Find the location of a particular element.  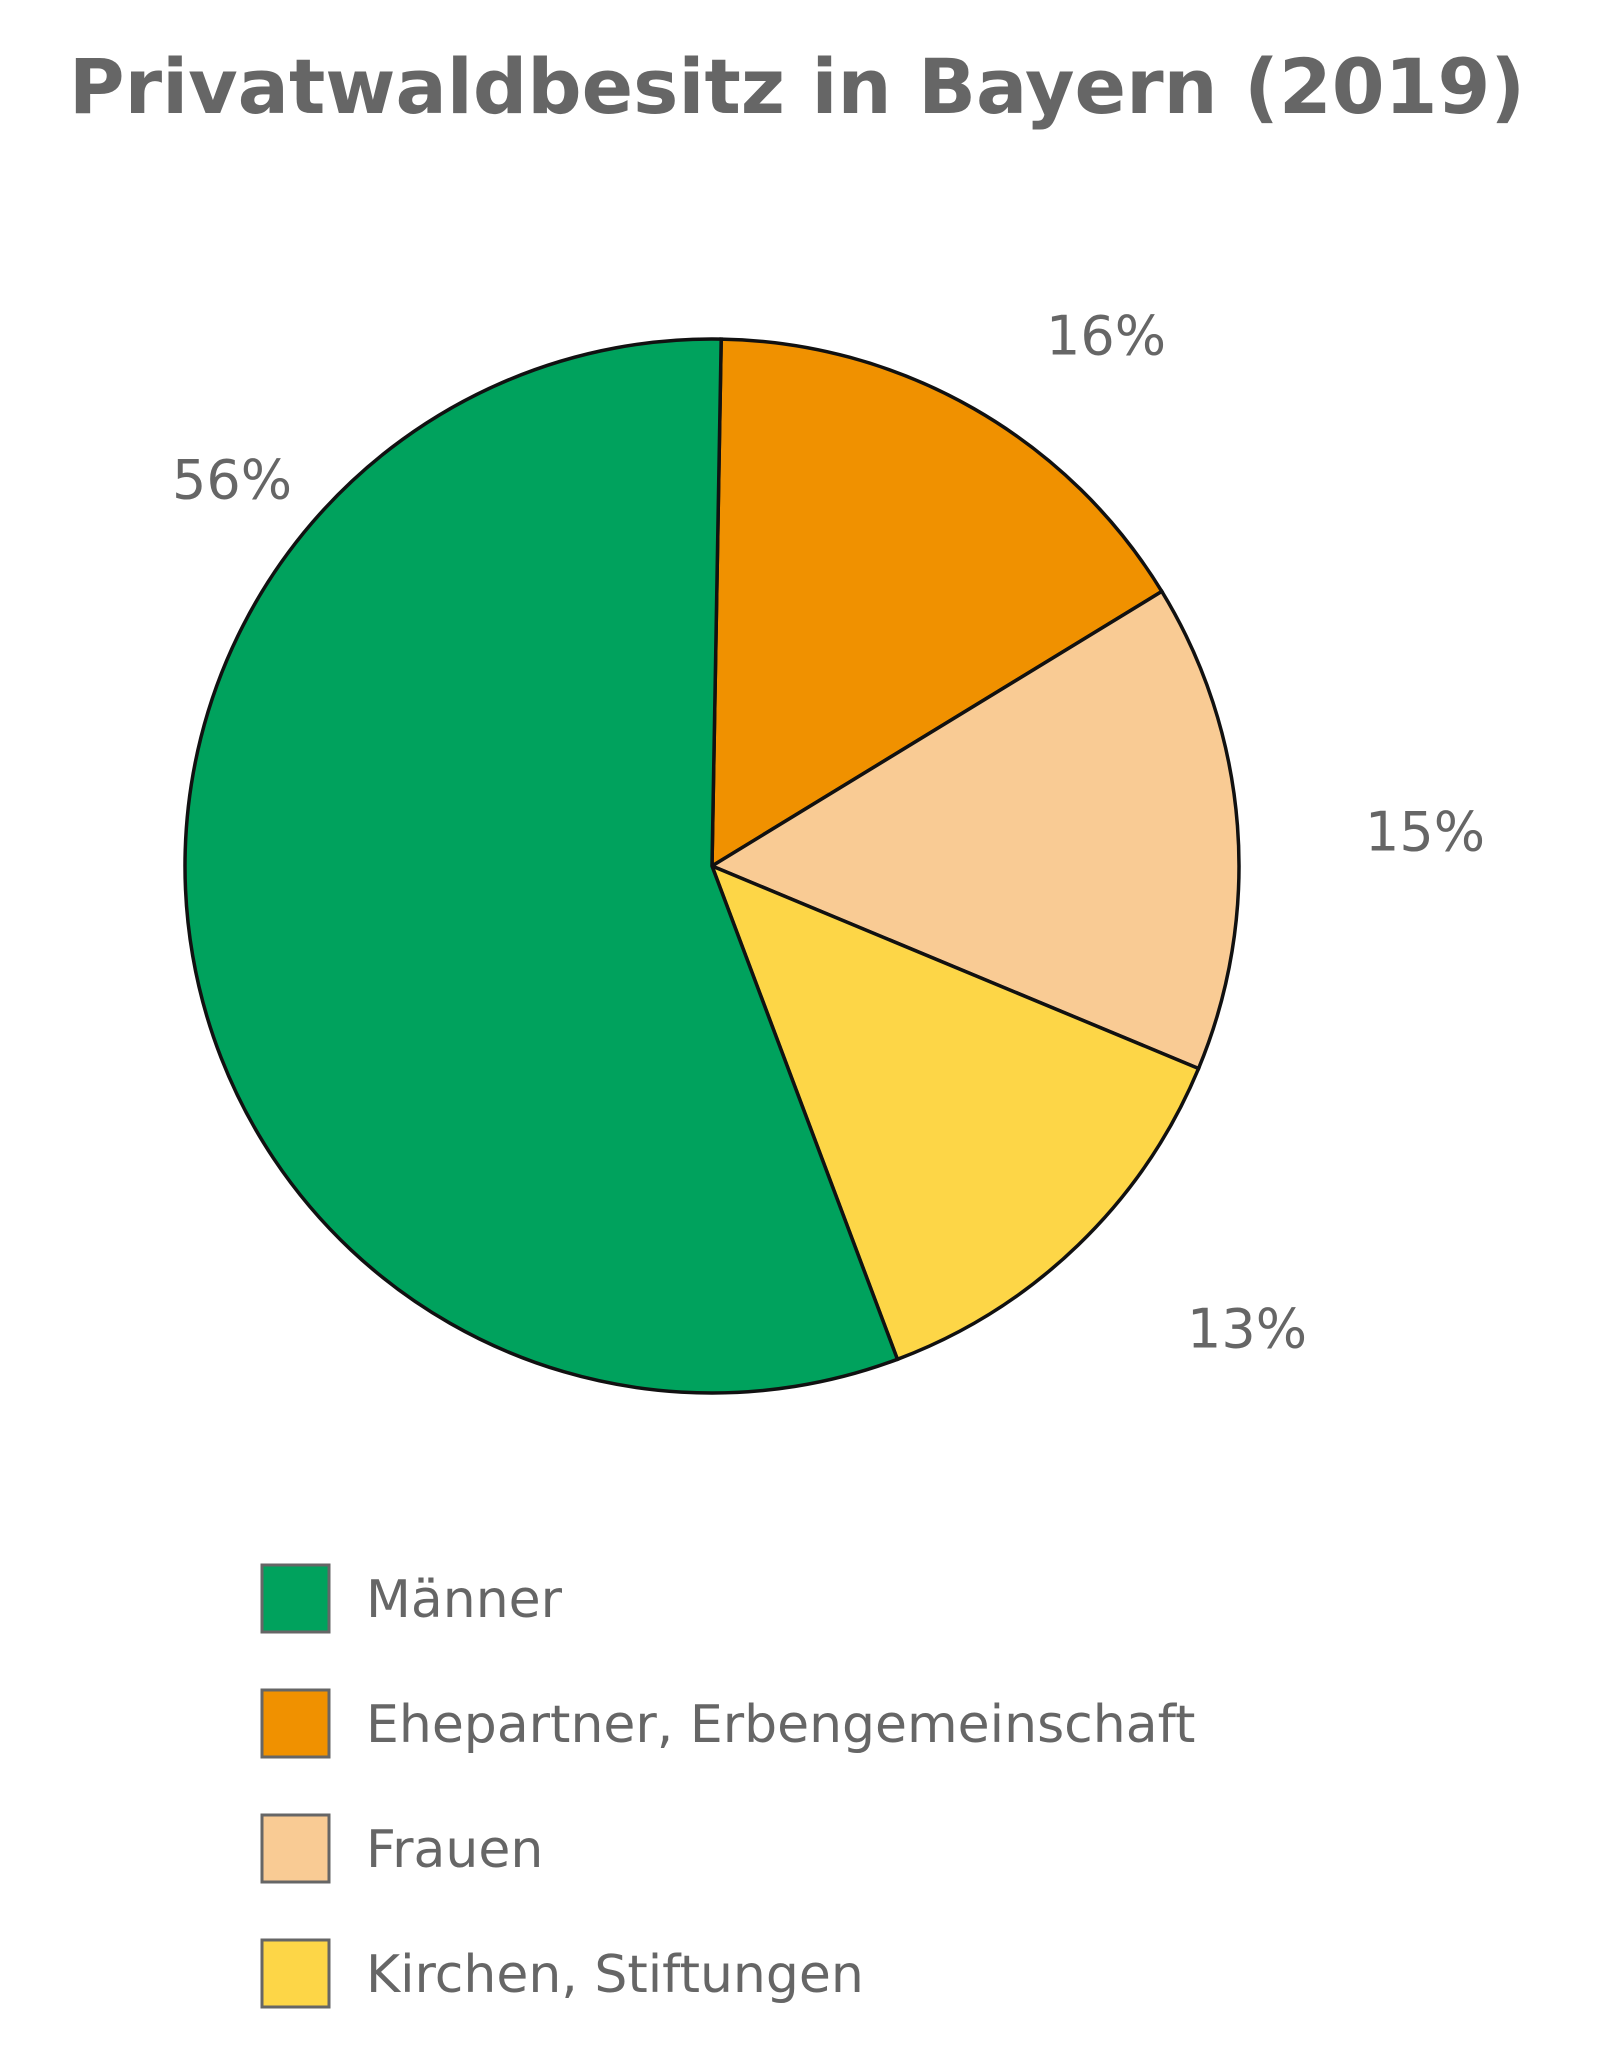

legend-label: Ehepartner, Erbengemeinschaft is located at coordinates (780, 1725).